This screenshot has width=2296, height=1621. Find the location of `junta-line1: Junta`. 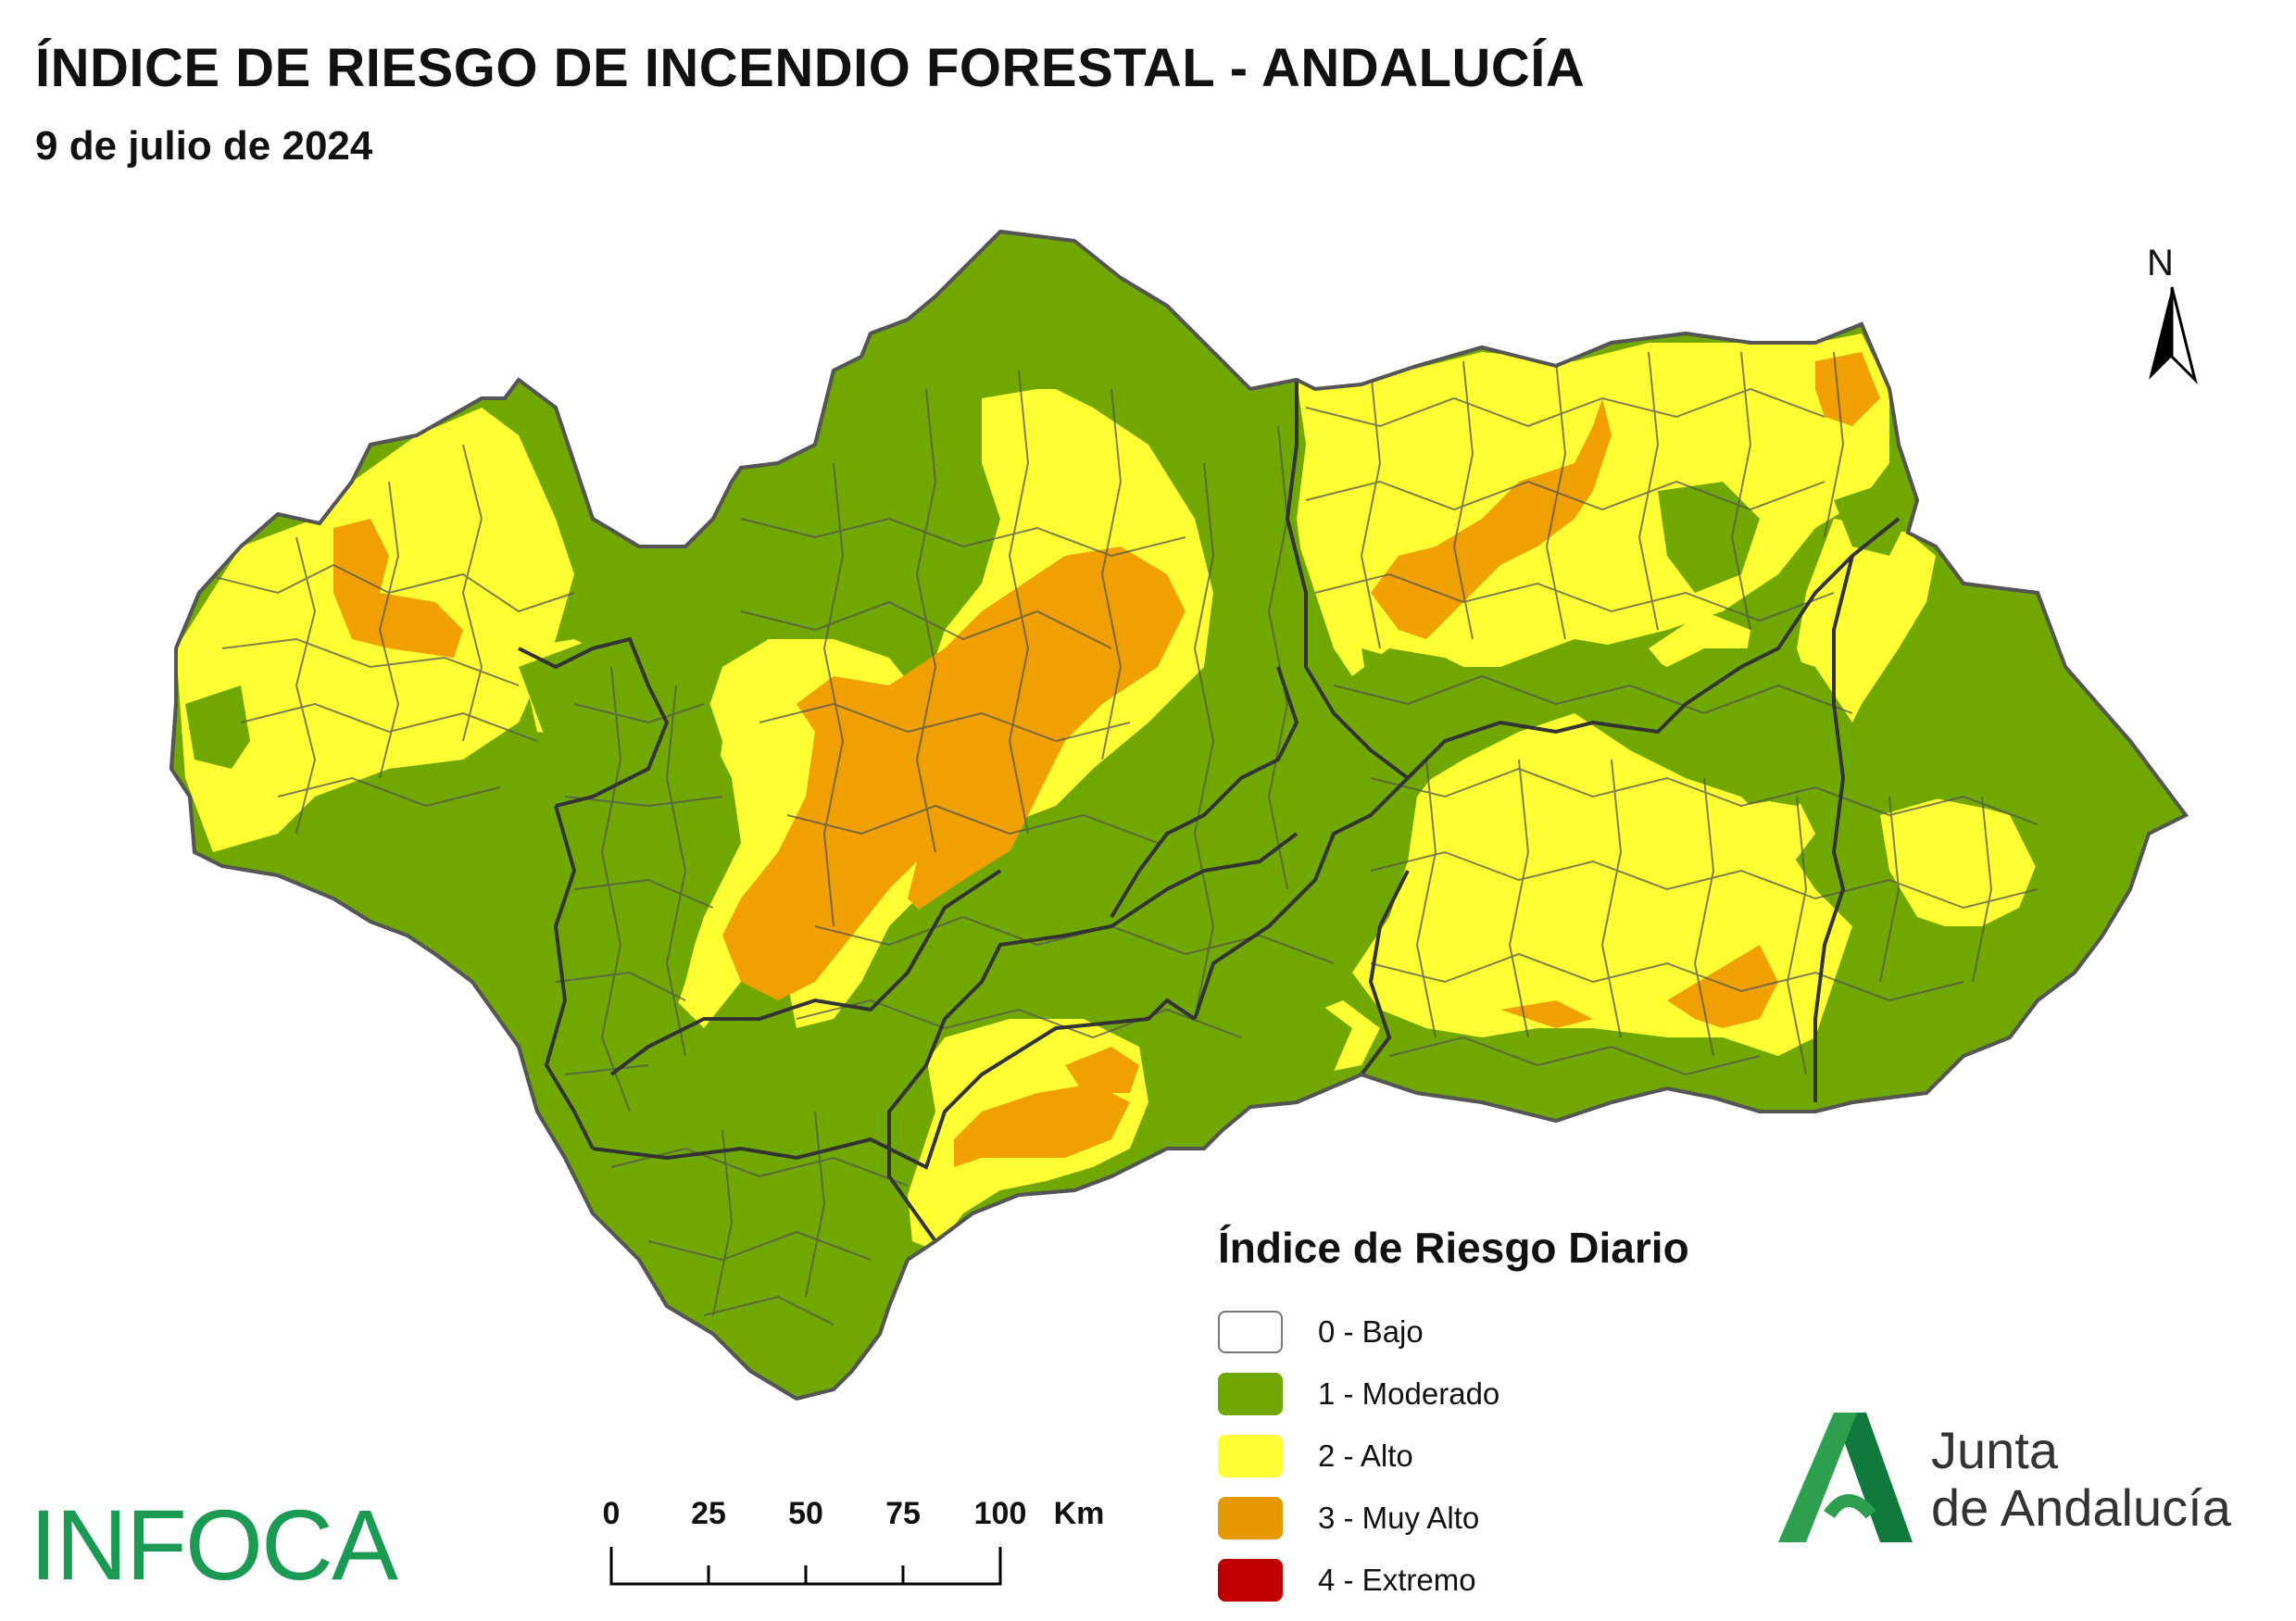

junta-line1: Junta is located at coordinates (1994, 1450).